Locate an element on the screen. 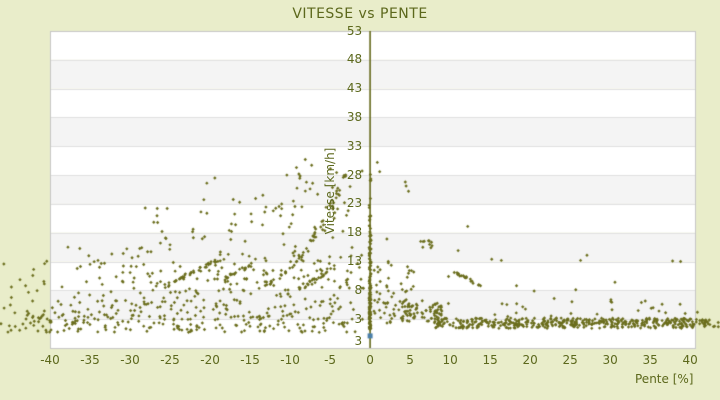 This screenshot has width=720, height=400. x-tick-label: 25 is located at coordinates (570, 360).